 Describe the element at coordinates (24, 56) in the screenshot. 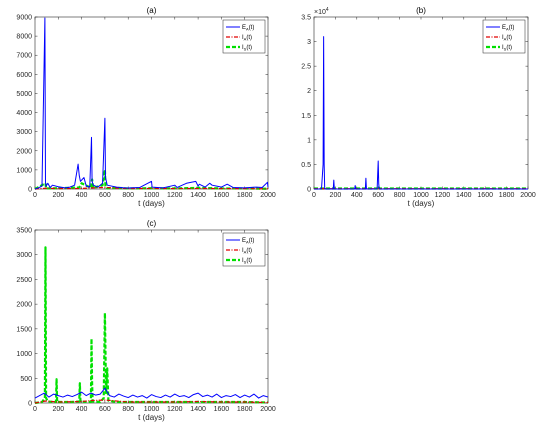

I see `y-tick-label: 7000` at that location.